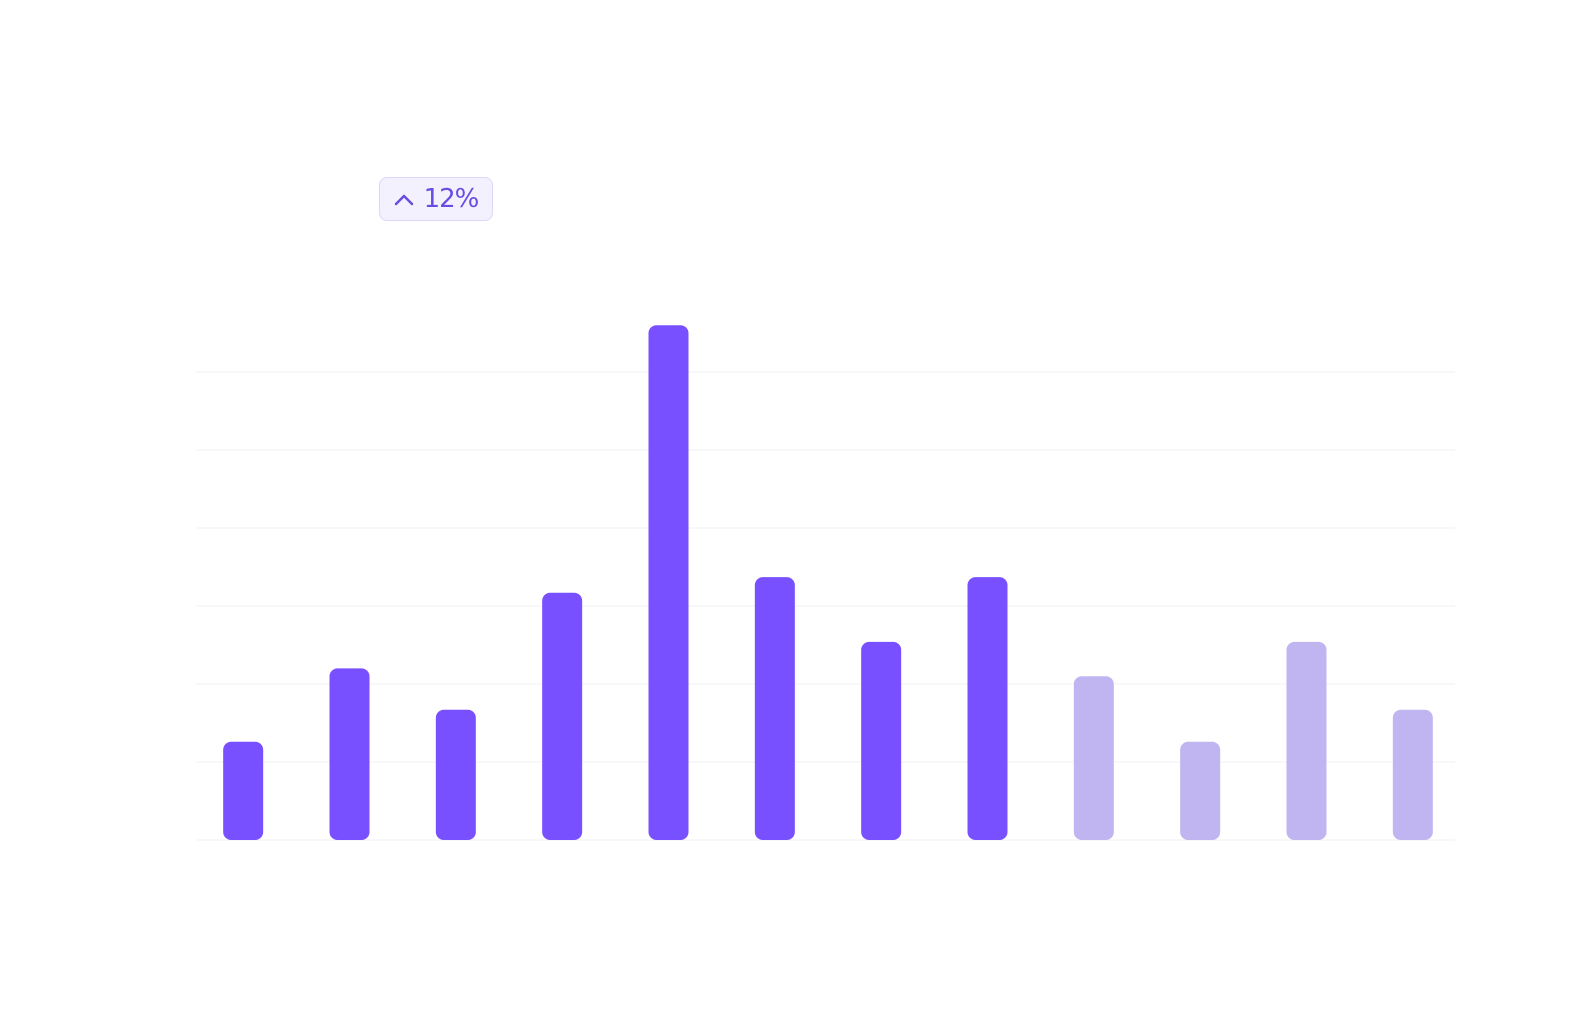 The image size is (1582, 1020). I want to click on change-badge: 12%, so click(436, 199).